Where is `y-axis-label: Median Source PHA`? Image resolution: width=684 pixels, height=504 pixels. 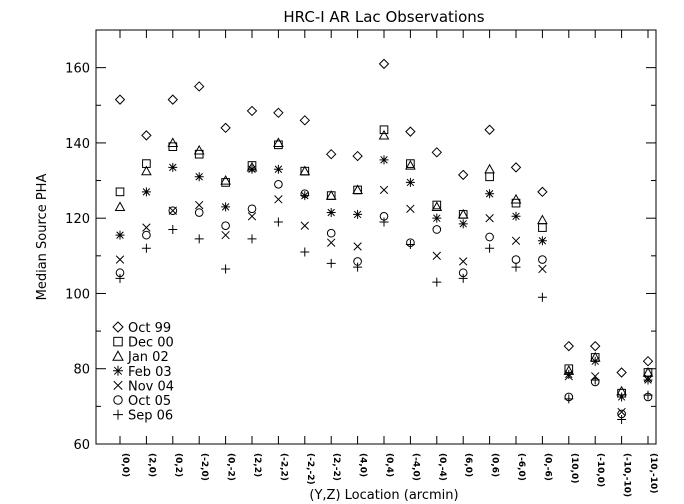 y-axis-label: Median Source PHA is located at coordinates (42, 237).